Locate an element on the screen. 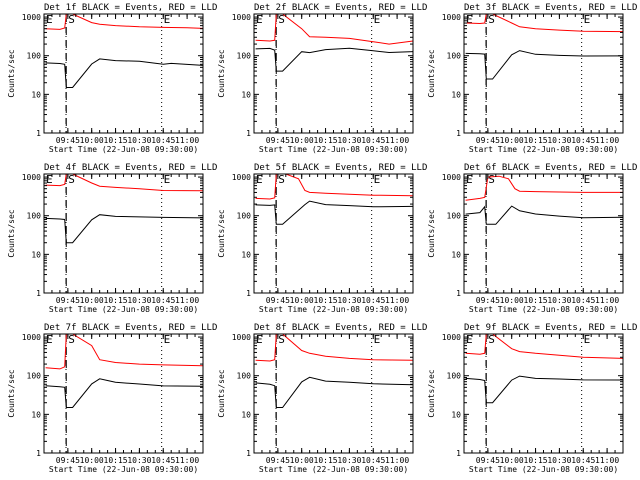 This screenshot has height=480, width=640. panel-title: Det 2f BLACK = Events, RED = LLD is located at coordinates (340, 8).